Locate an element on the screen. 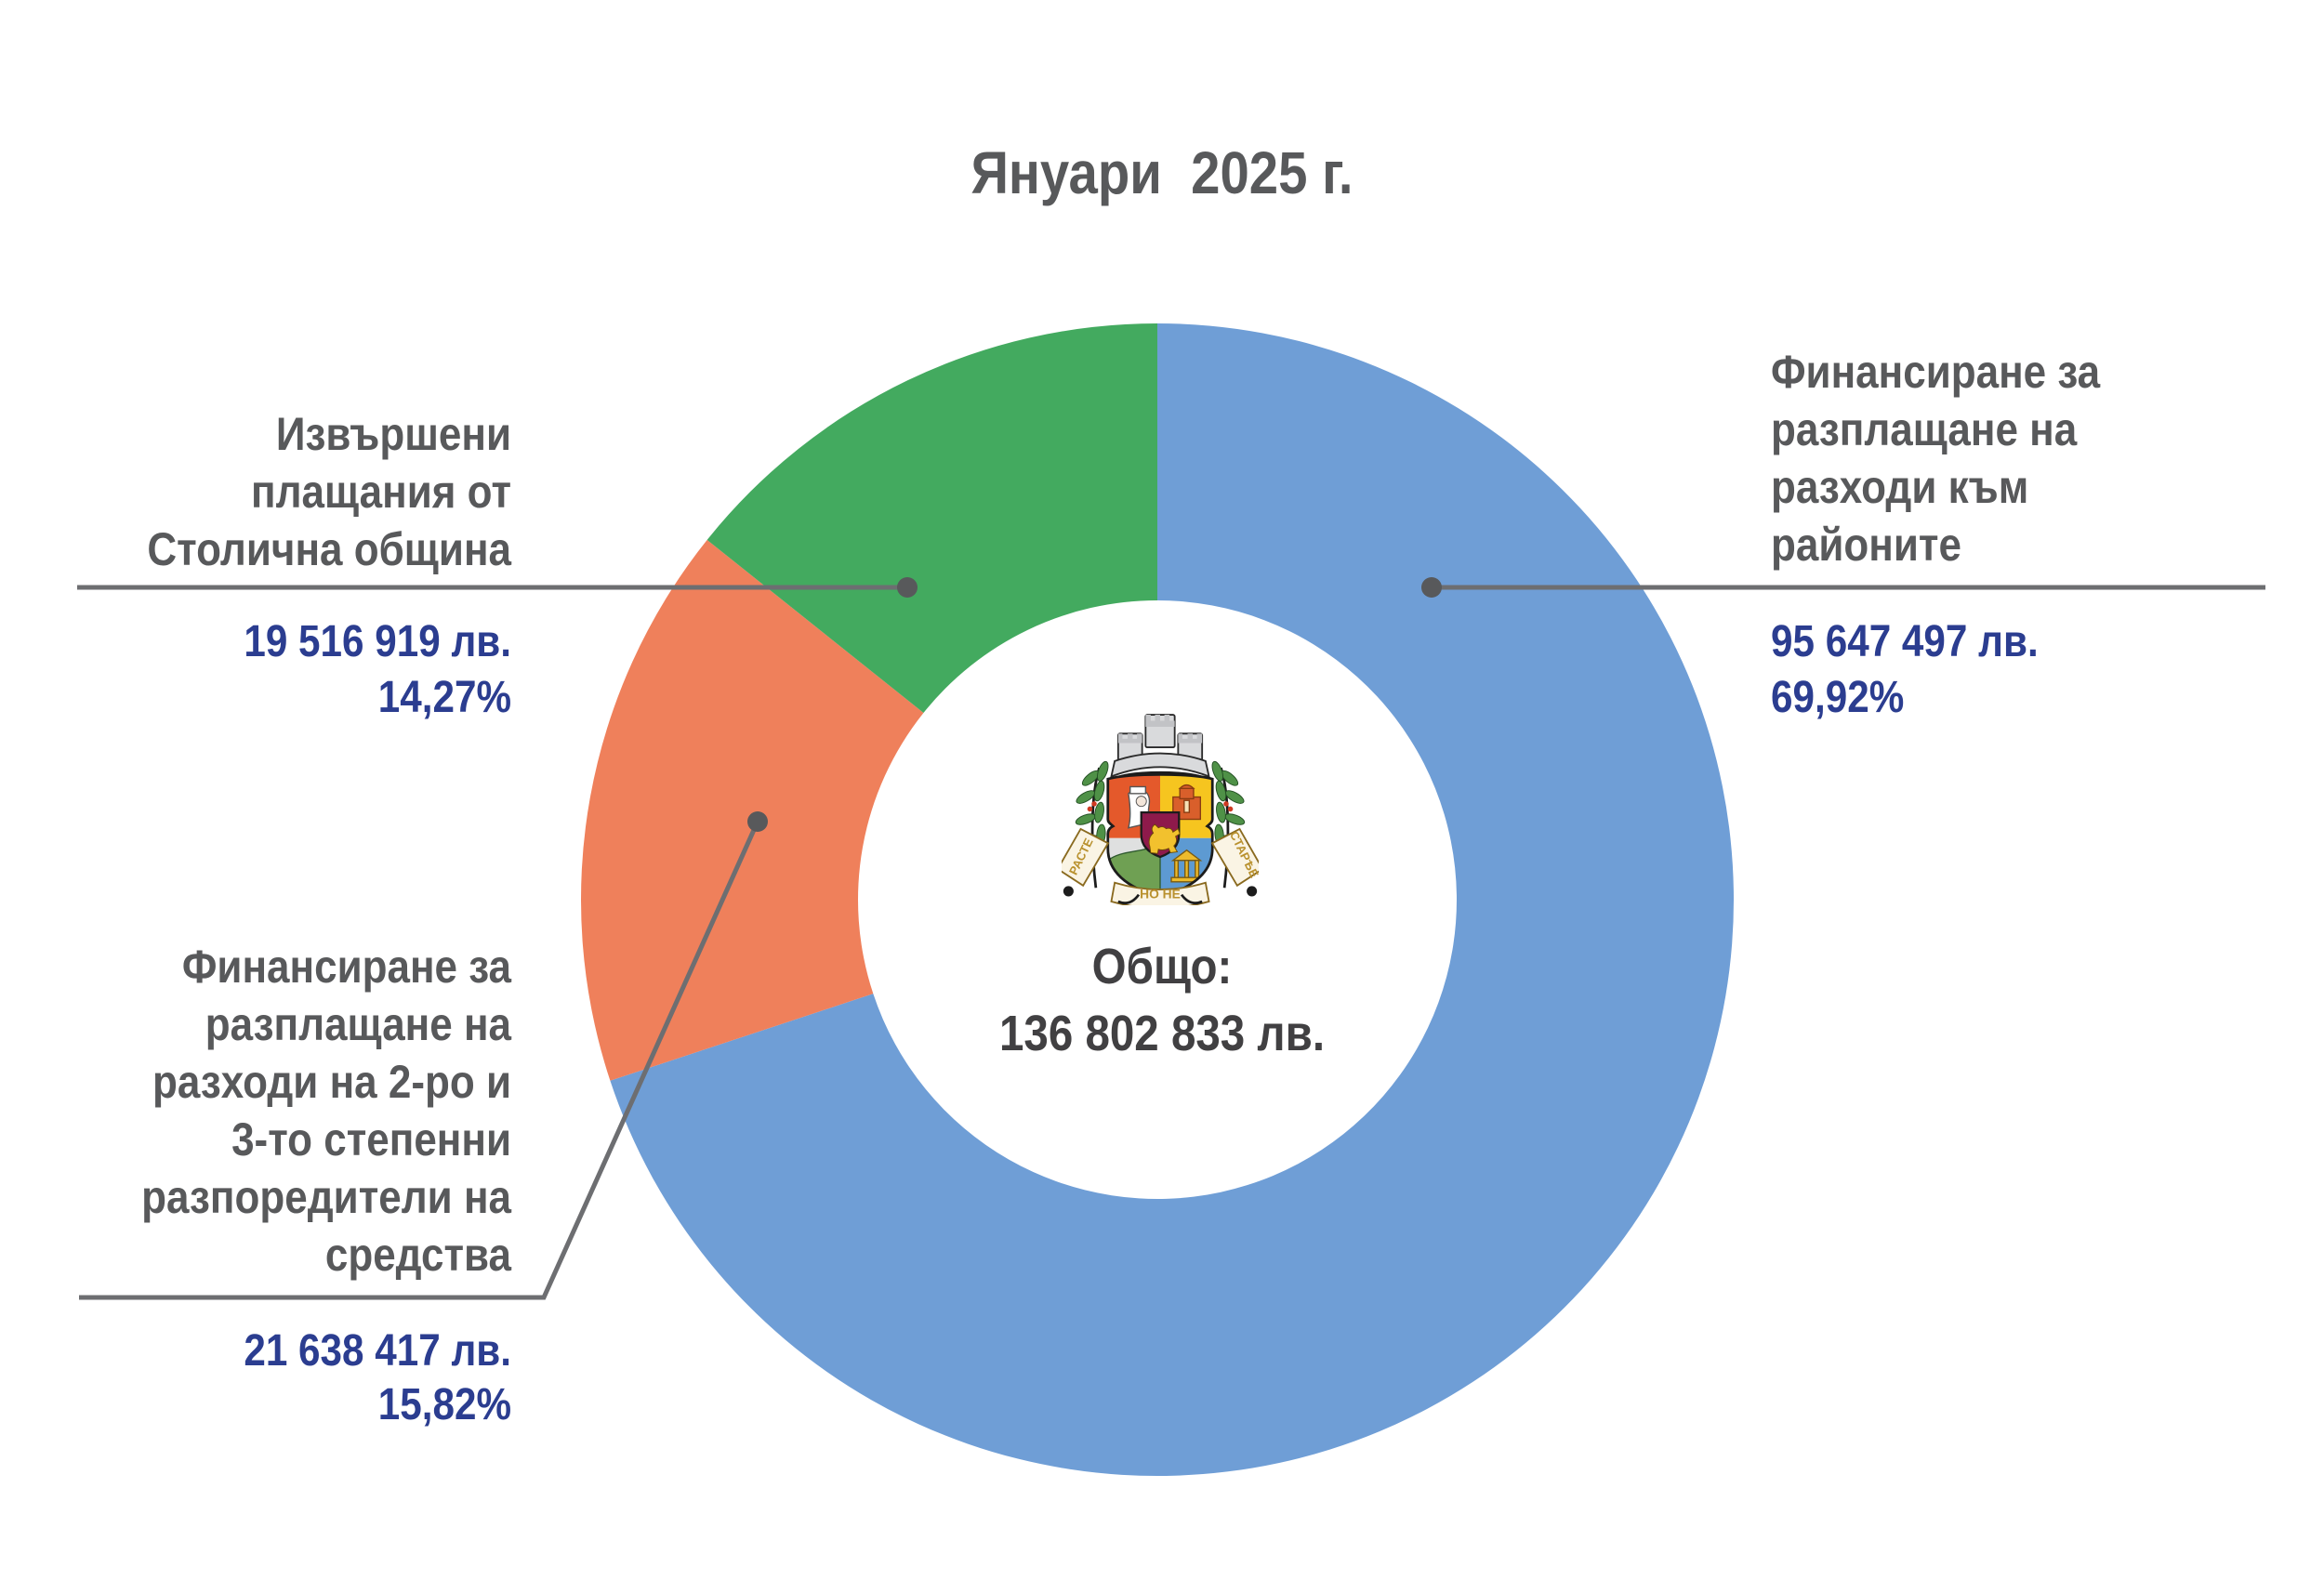  crown-icon is located at coordinates (1160, 746).